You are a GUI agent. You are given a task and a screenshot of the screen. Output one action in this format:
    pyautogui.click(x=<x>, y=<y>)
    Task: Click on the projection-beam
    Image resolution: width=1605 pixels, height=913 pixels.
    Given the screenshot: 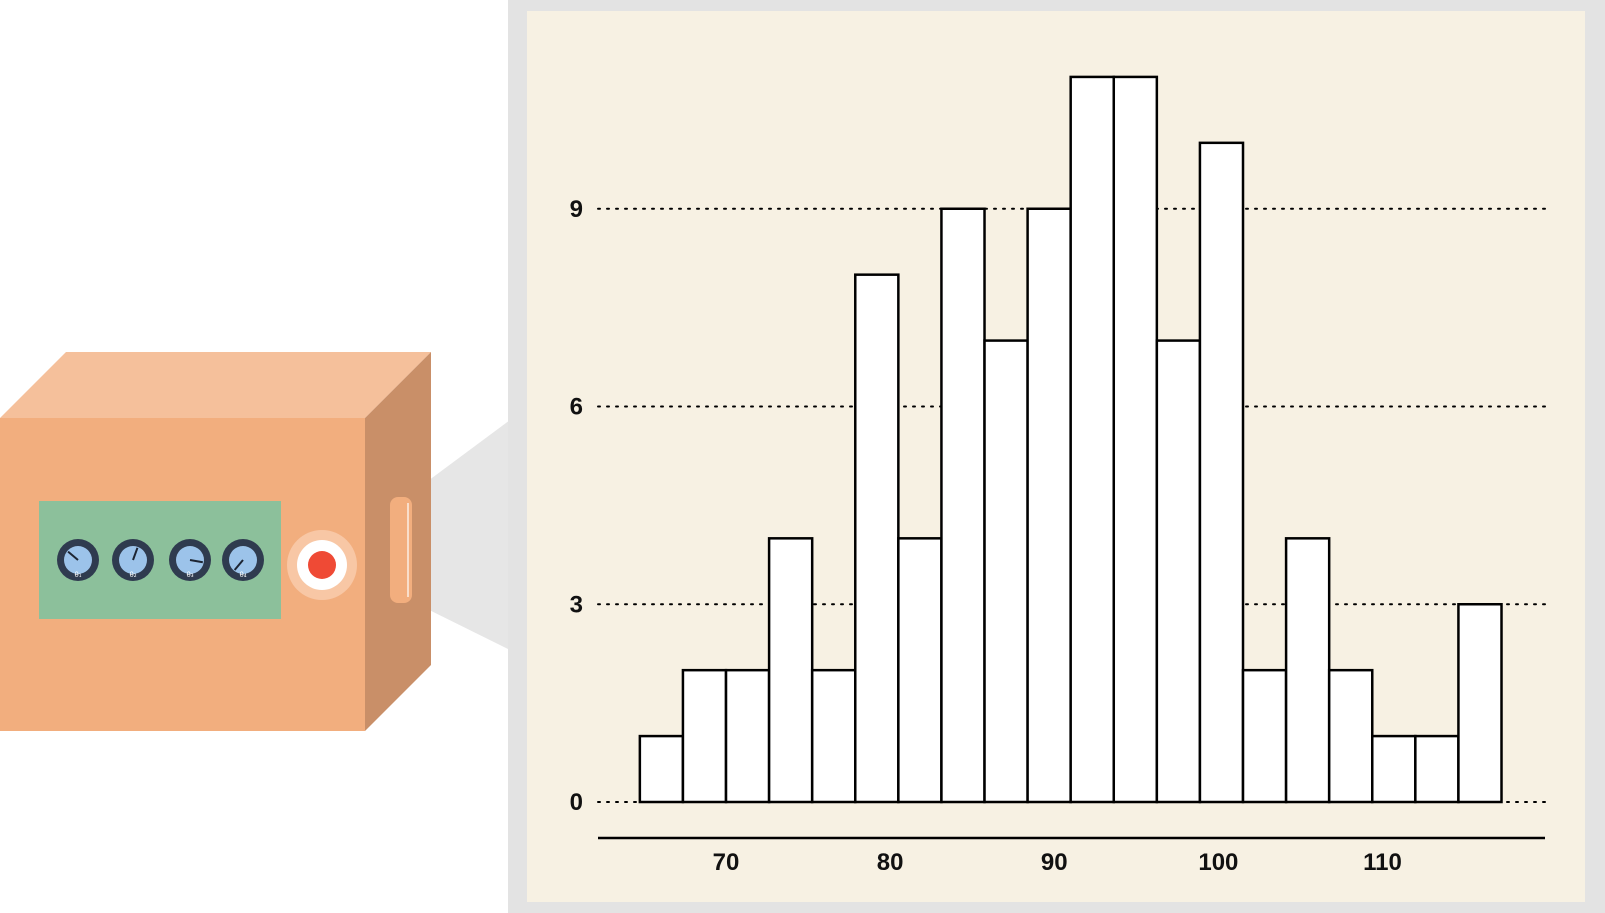 What is the action you would take?
    pyautogui.click(x=457, y=535)
    